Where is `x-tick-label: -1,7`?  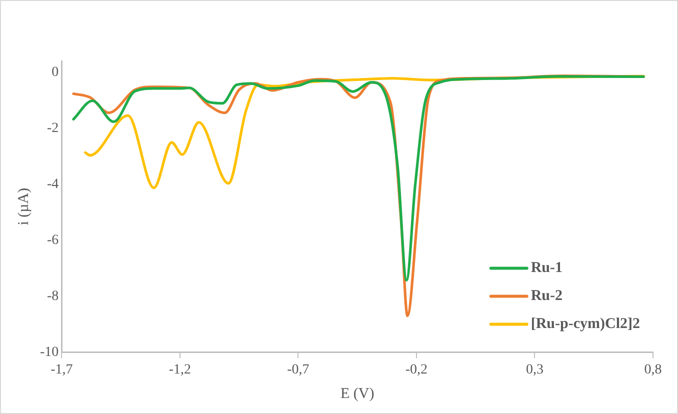
x-tick-label: -1,7 is located at coordinates (61, 370).